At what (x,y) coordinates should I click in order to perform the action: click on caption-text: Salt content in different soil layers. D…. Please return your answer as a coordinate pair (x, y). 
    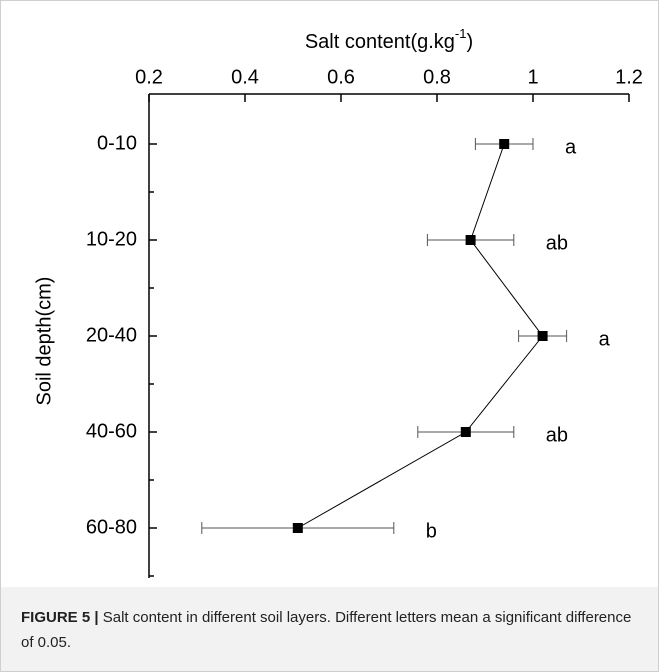
    Looking at the image, I should click on (326, 630).